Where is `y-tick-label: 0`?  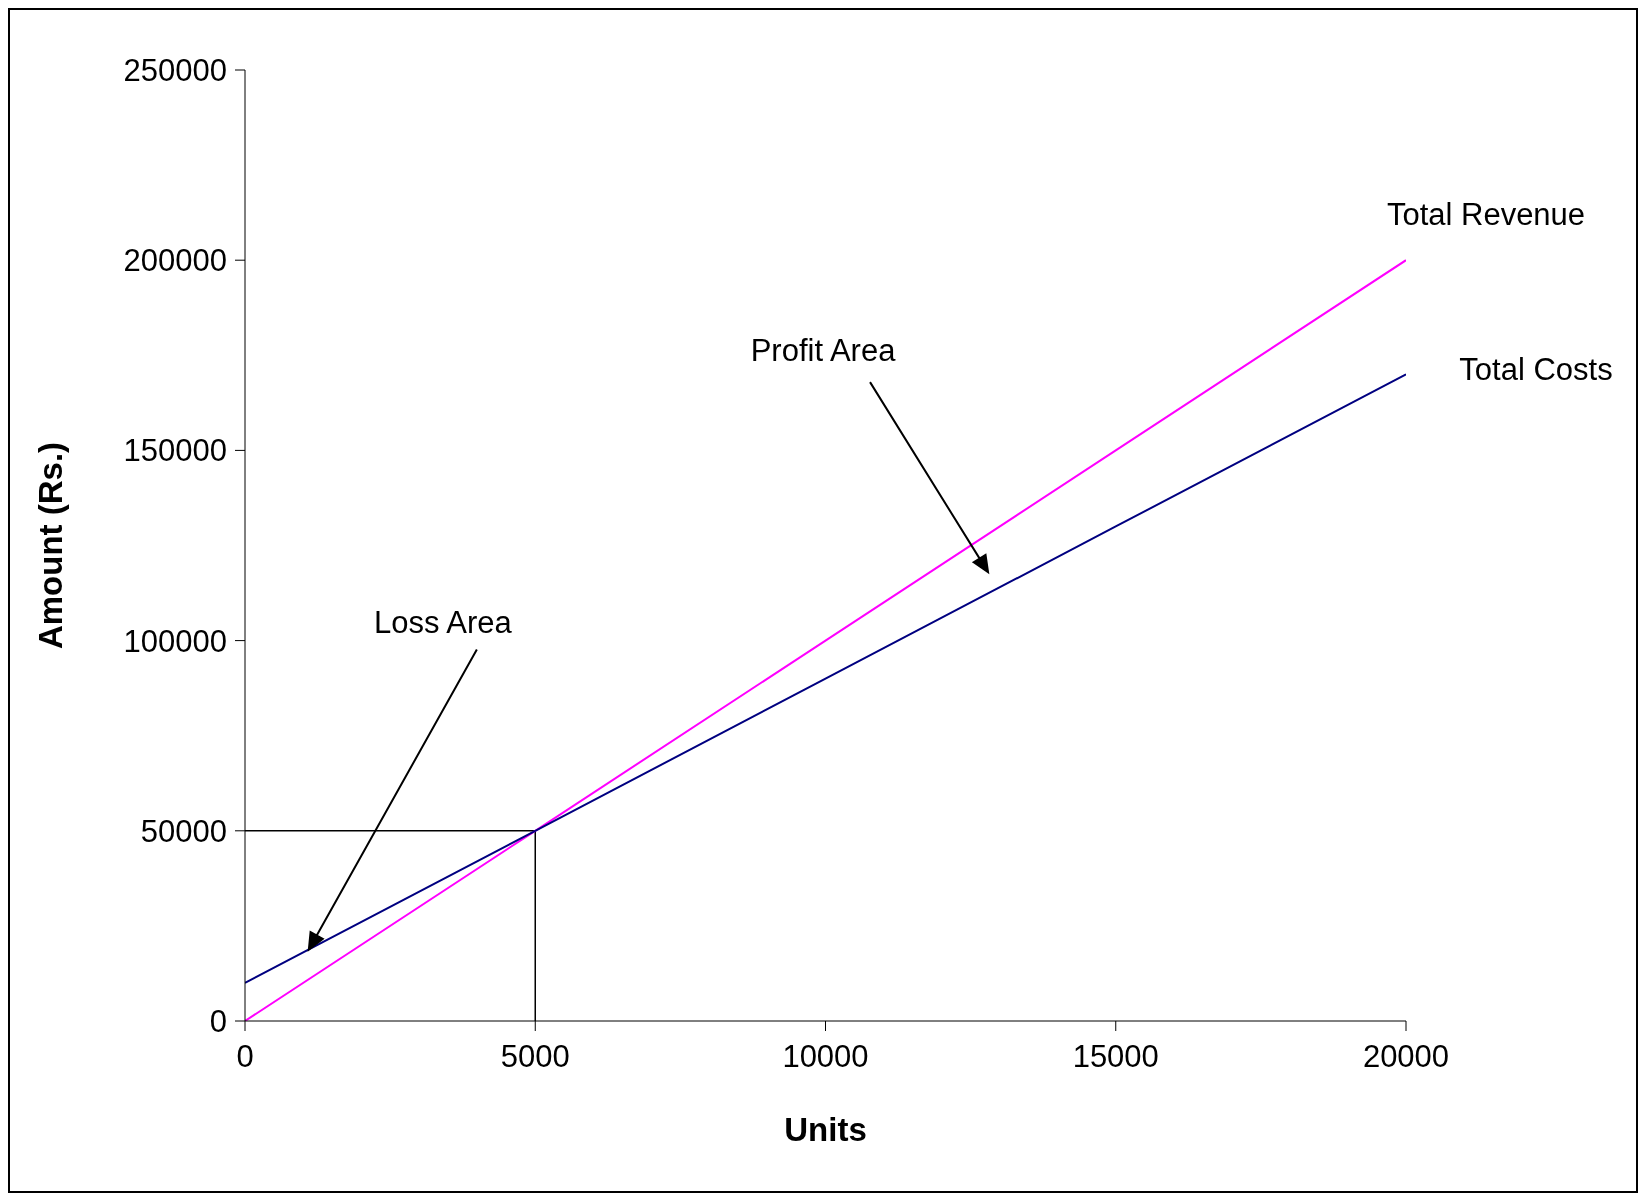 y-tick-label: 0 is located at coordinates (218, 1022).